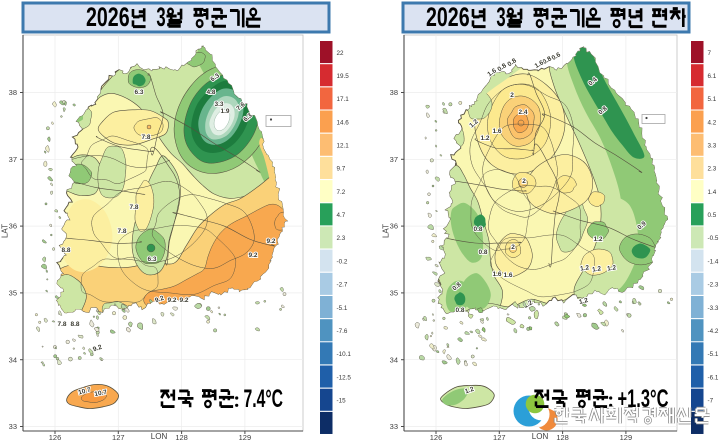  I want to click on svg-text: 4.8, so click(210, 92).